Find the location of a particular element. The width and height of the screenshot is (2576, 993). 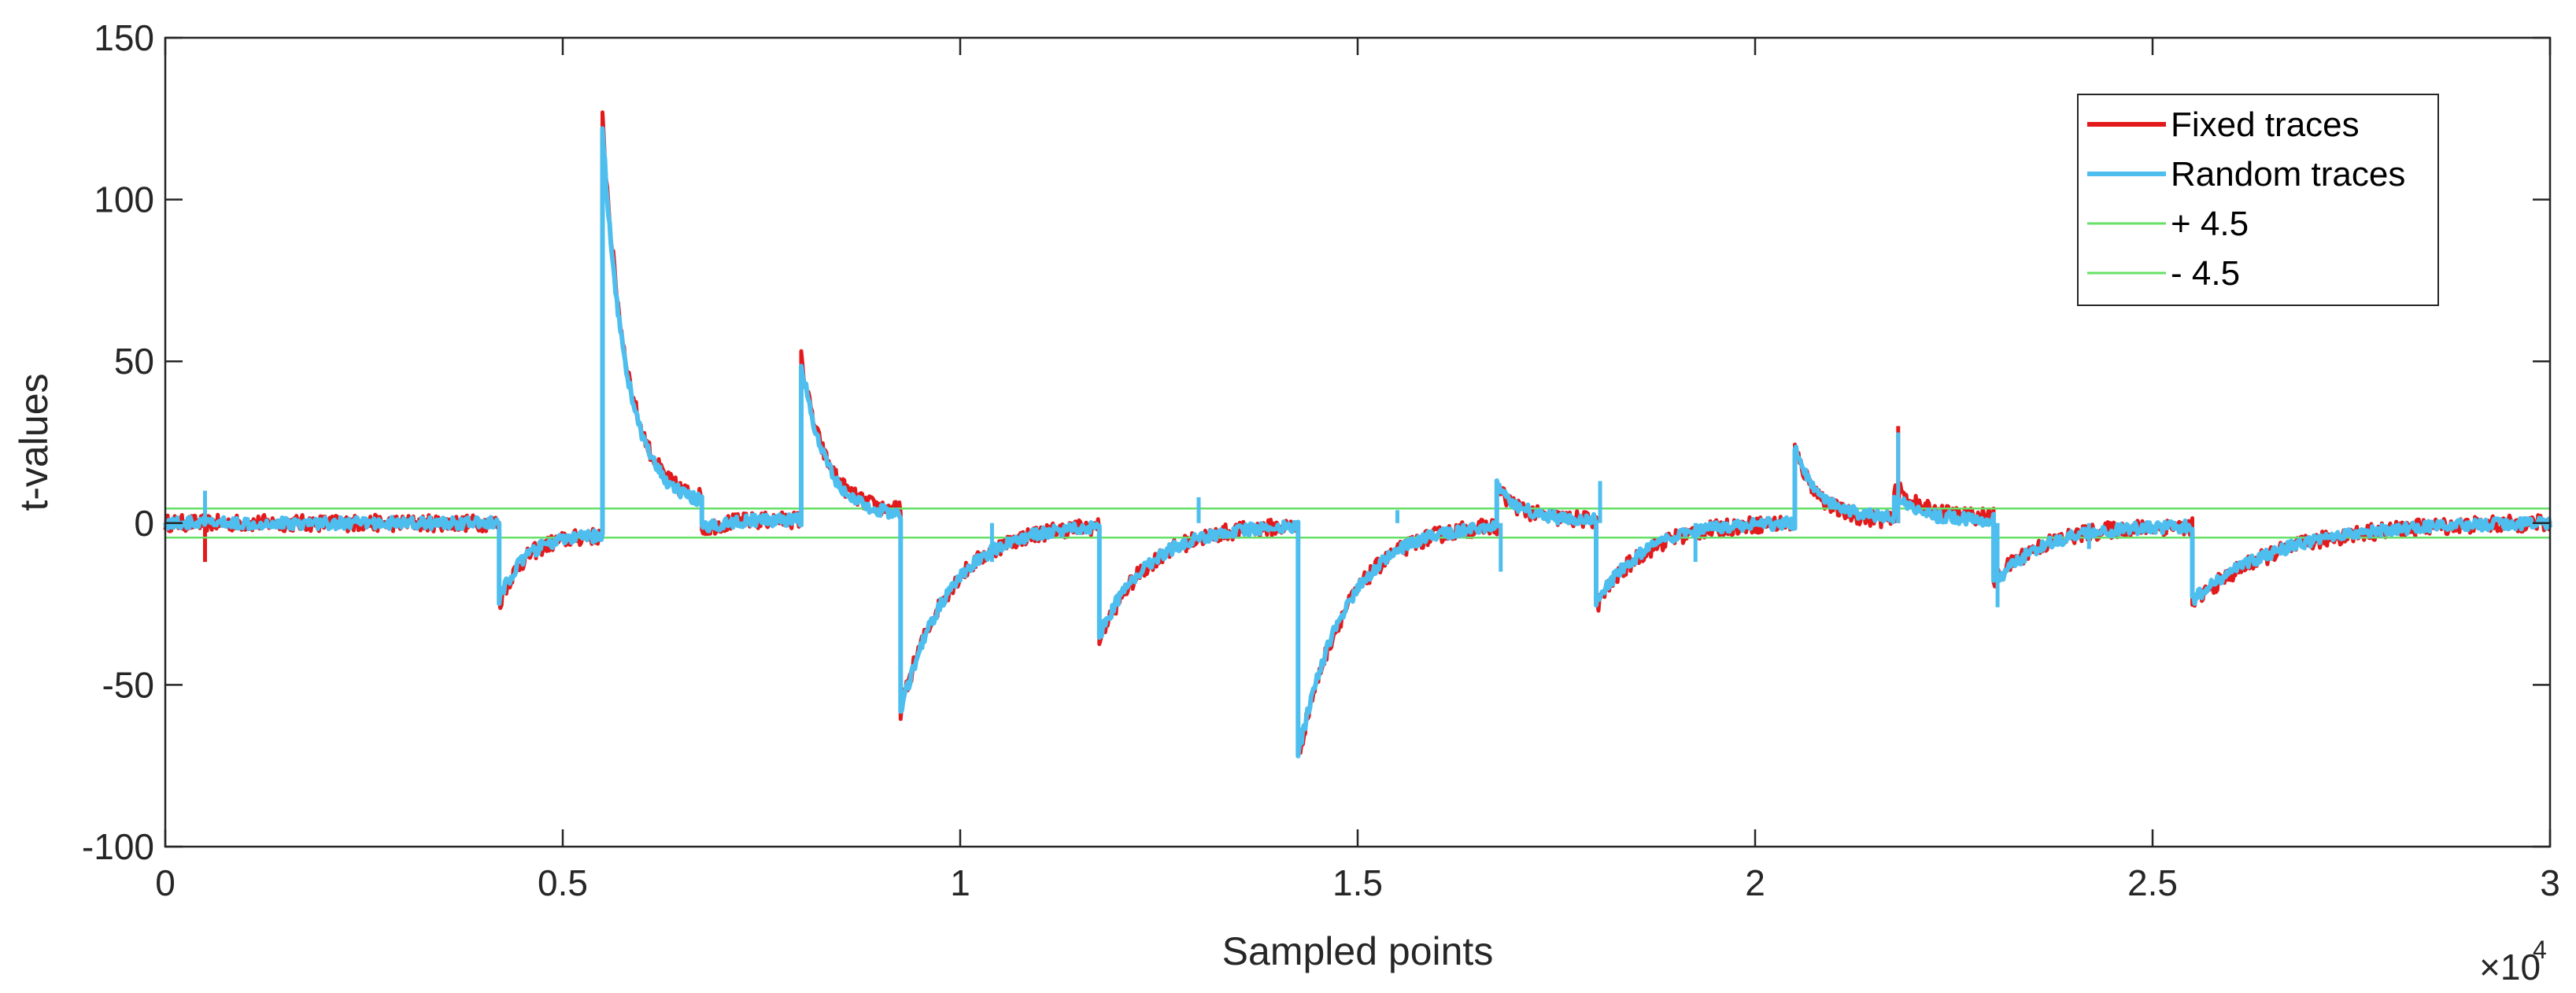

x-tick-label: 1 is located at coordinates (960, 882).